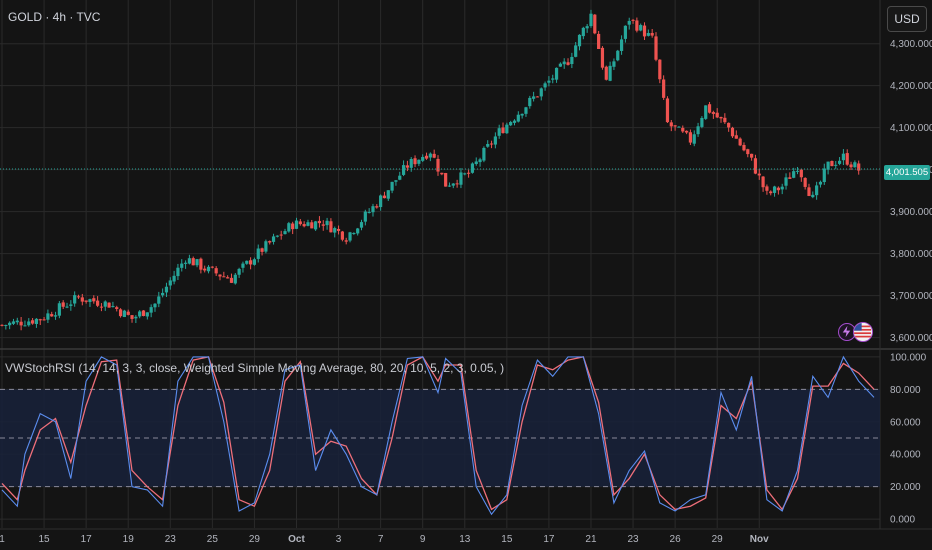 Image resolution: width=932 pixels, height=550 pixels. I want to click on time-tick-label: 23, so click(171, 539).